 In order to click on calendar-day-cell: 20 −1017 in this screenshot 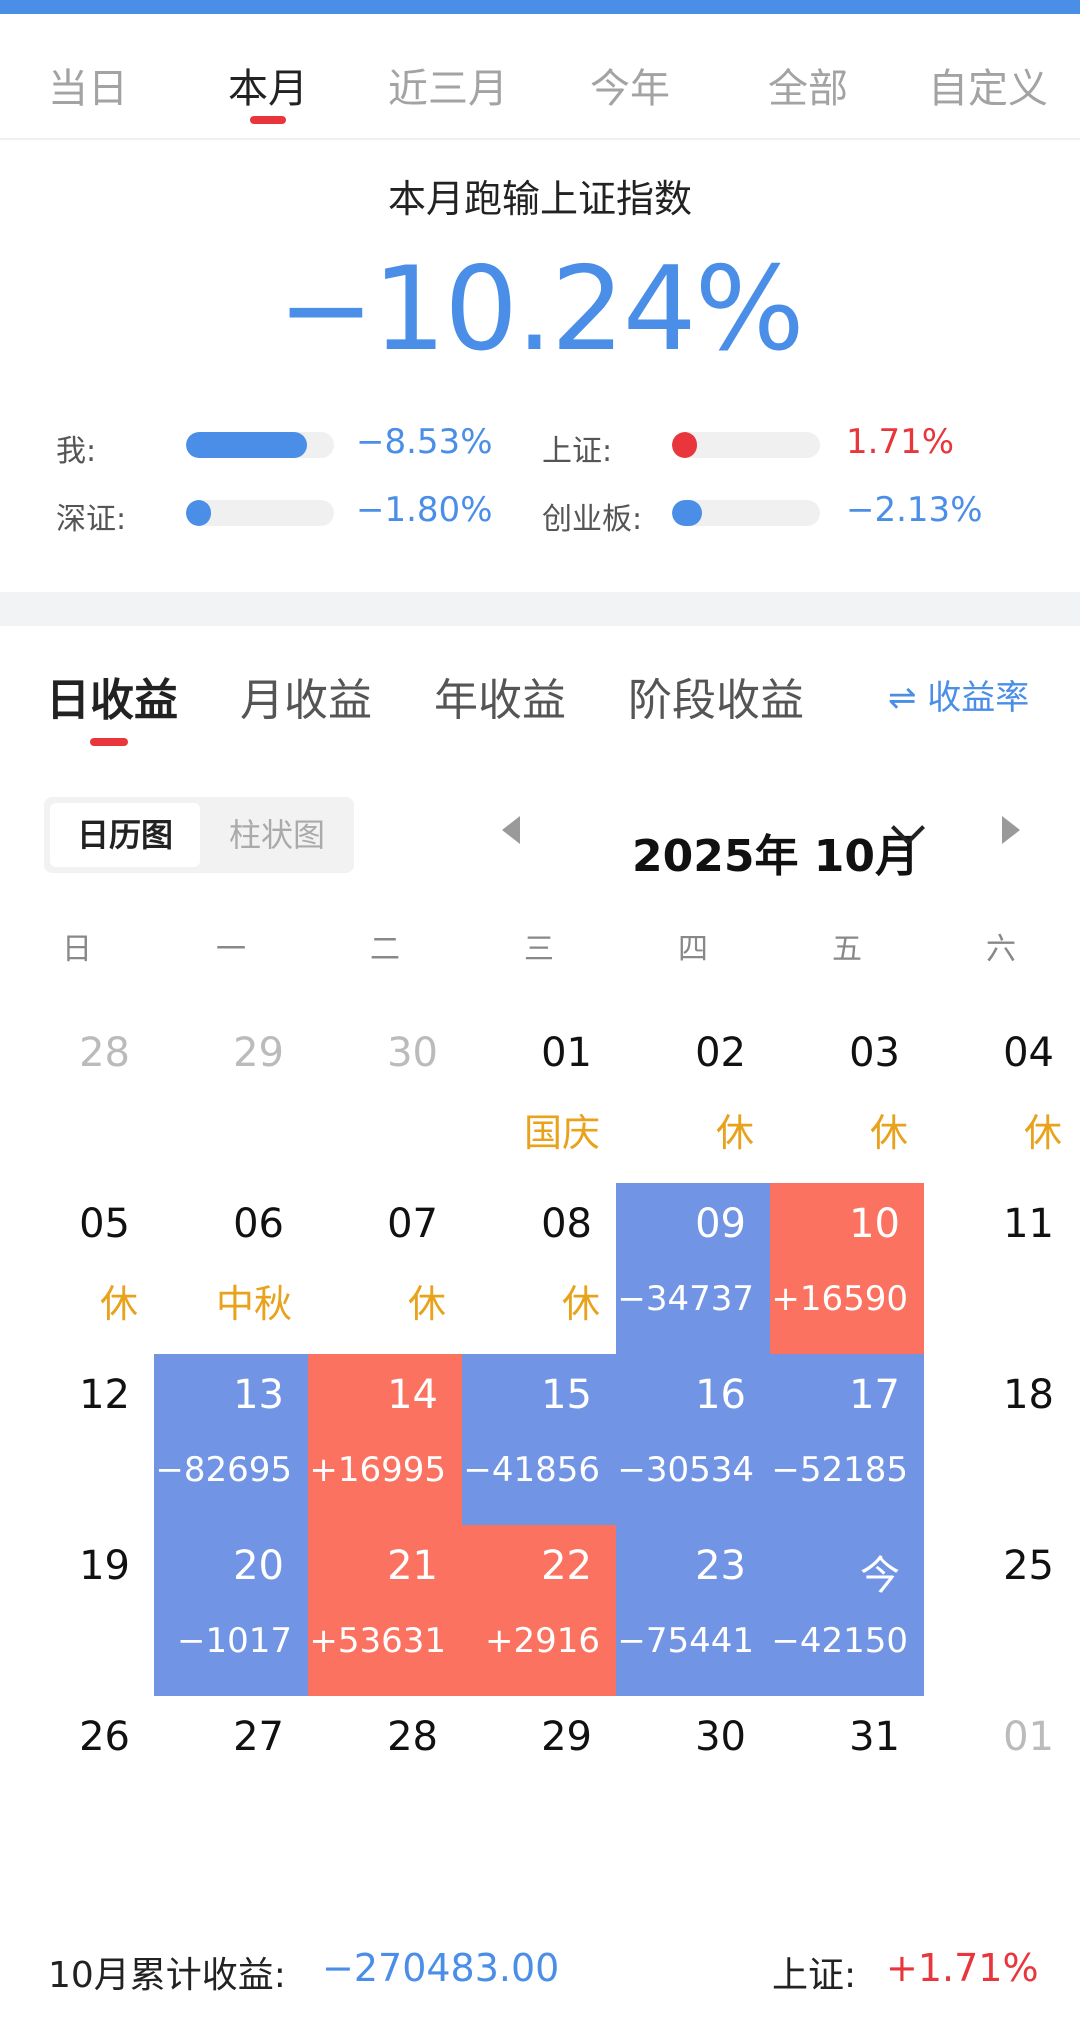, I will do `click(231, 1610)`.